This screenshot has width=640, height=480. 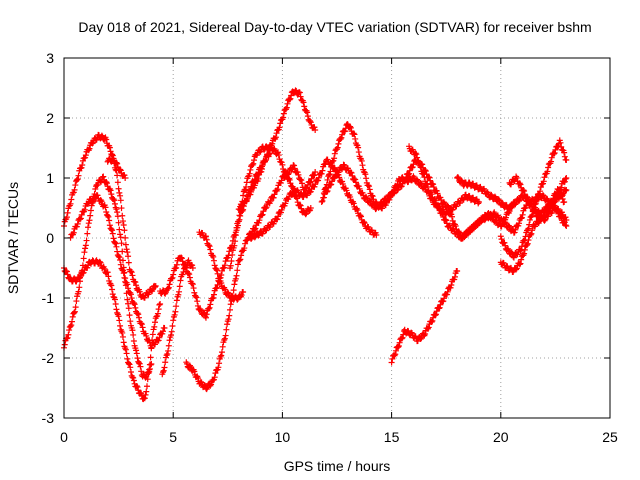 What do you see at coordinates (50, 58) in the screenshot?
I see `y-tick-label: 3` at bounding box center [50, 58].